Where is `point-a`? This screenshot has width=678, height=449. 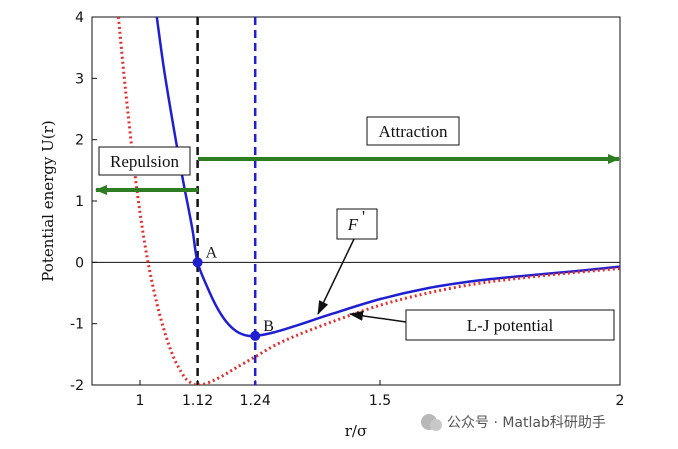
point-a is located at coordinates (197, 262).